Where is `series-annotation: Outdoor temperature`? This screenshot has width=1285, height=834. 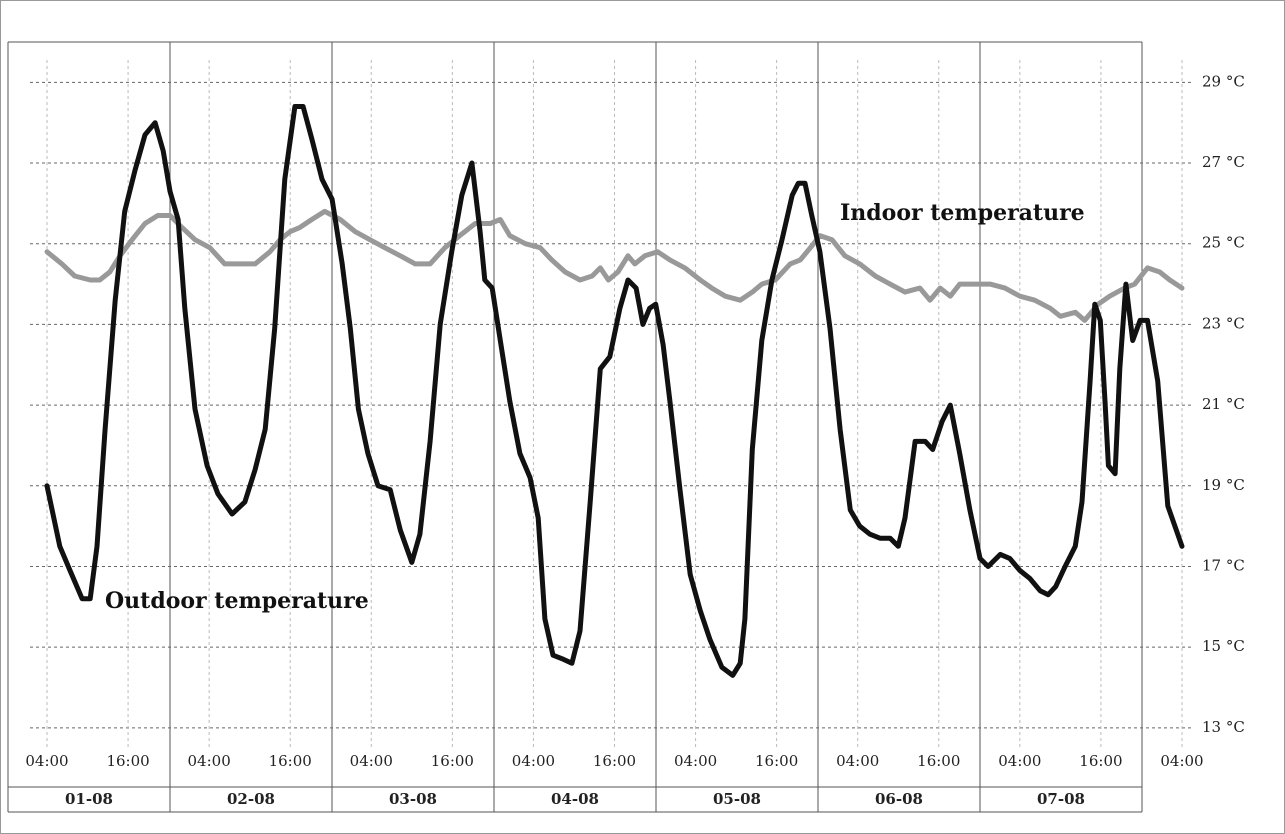
series-annotation: Outdoor temperature is located at coordinates (237, 601).